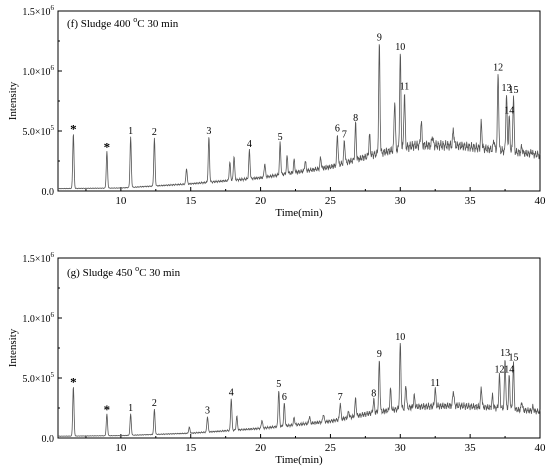  Describe the element at coordinates (123, 22) in the screenshot. I see `panel-annotation: (f) Sludge 400 oC 30 min` at that location.